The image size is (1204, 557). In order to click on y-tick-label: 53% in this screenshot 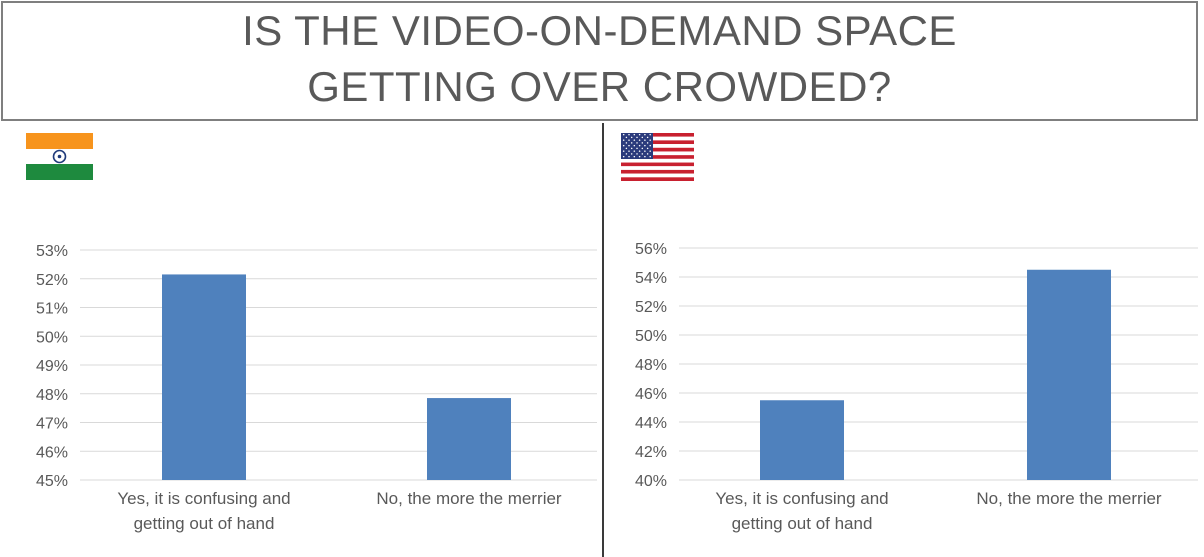, I will do `click(52, 251)`.